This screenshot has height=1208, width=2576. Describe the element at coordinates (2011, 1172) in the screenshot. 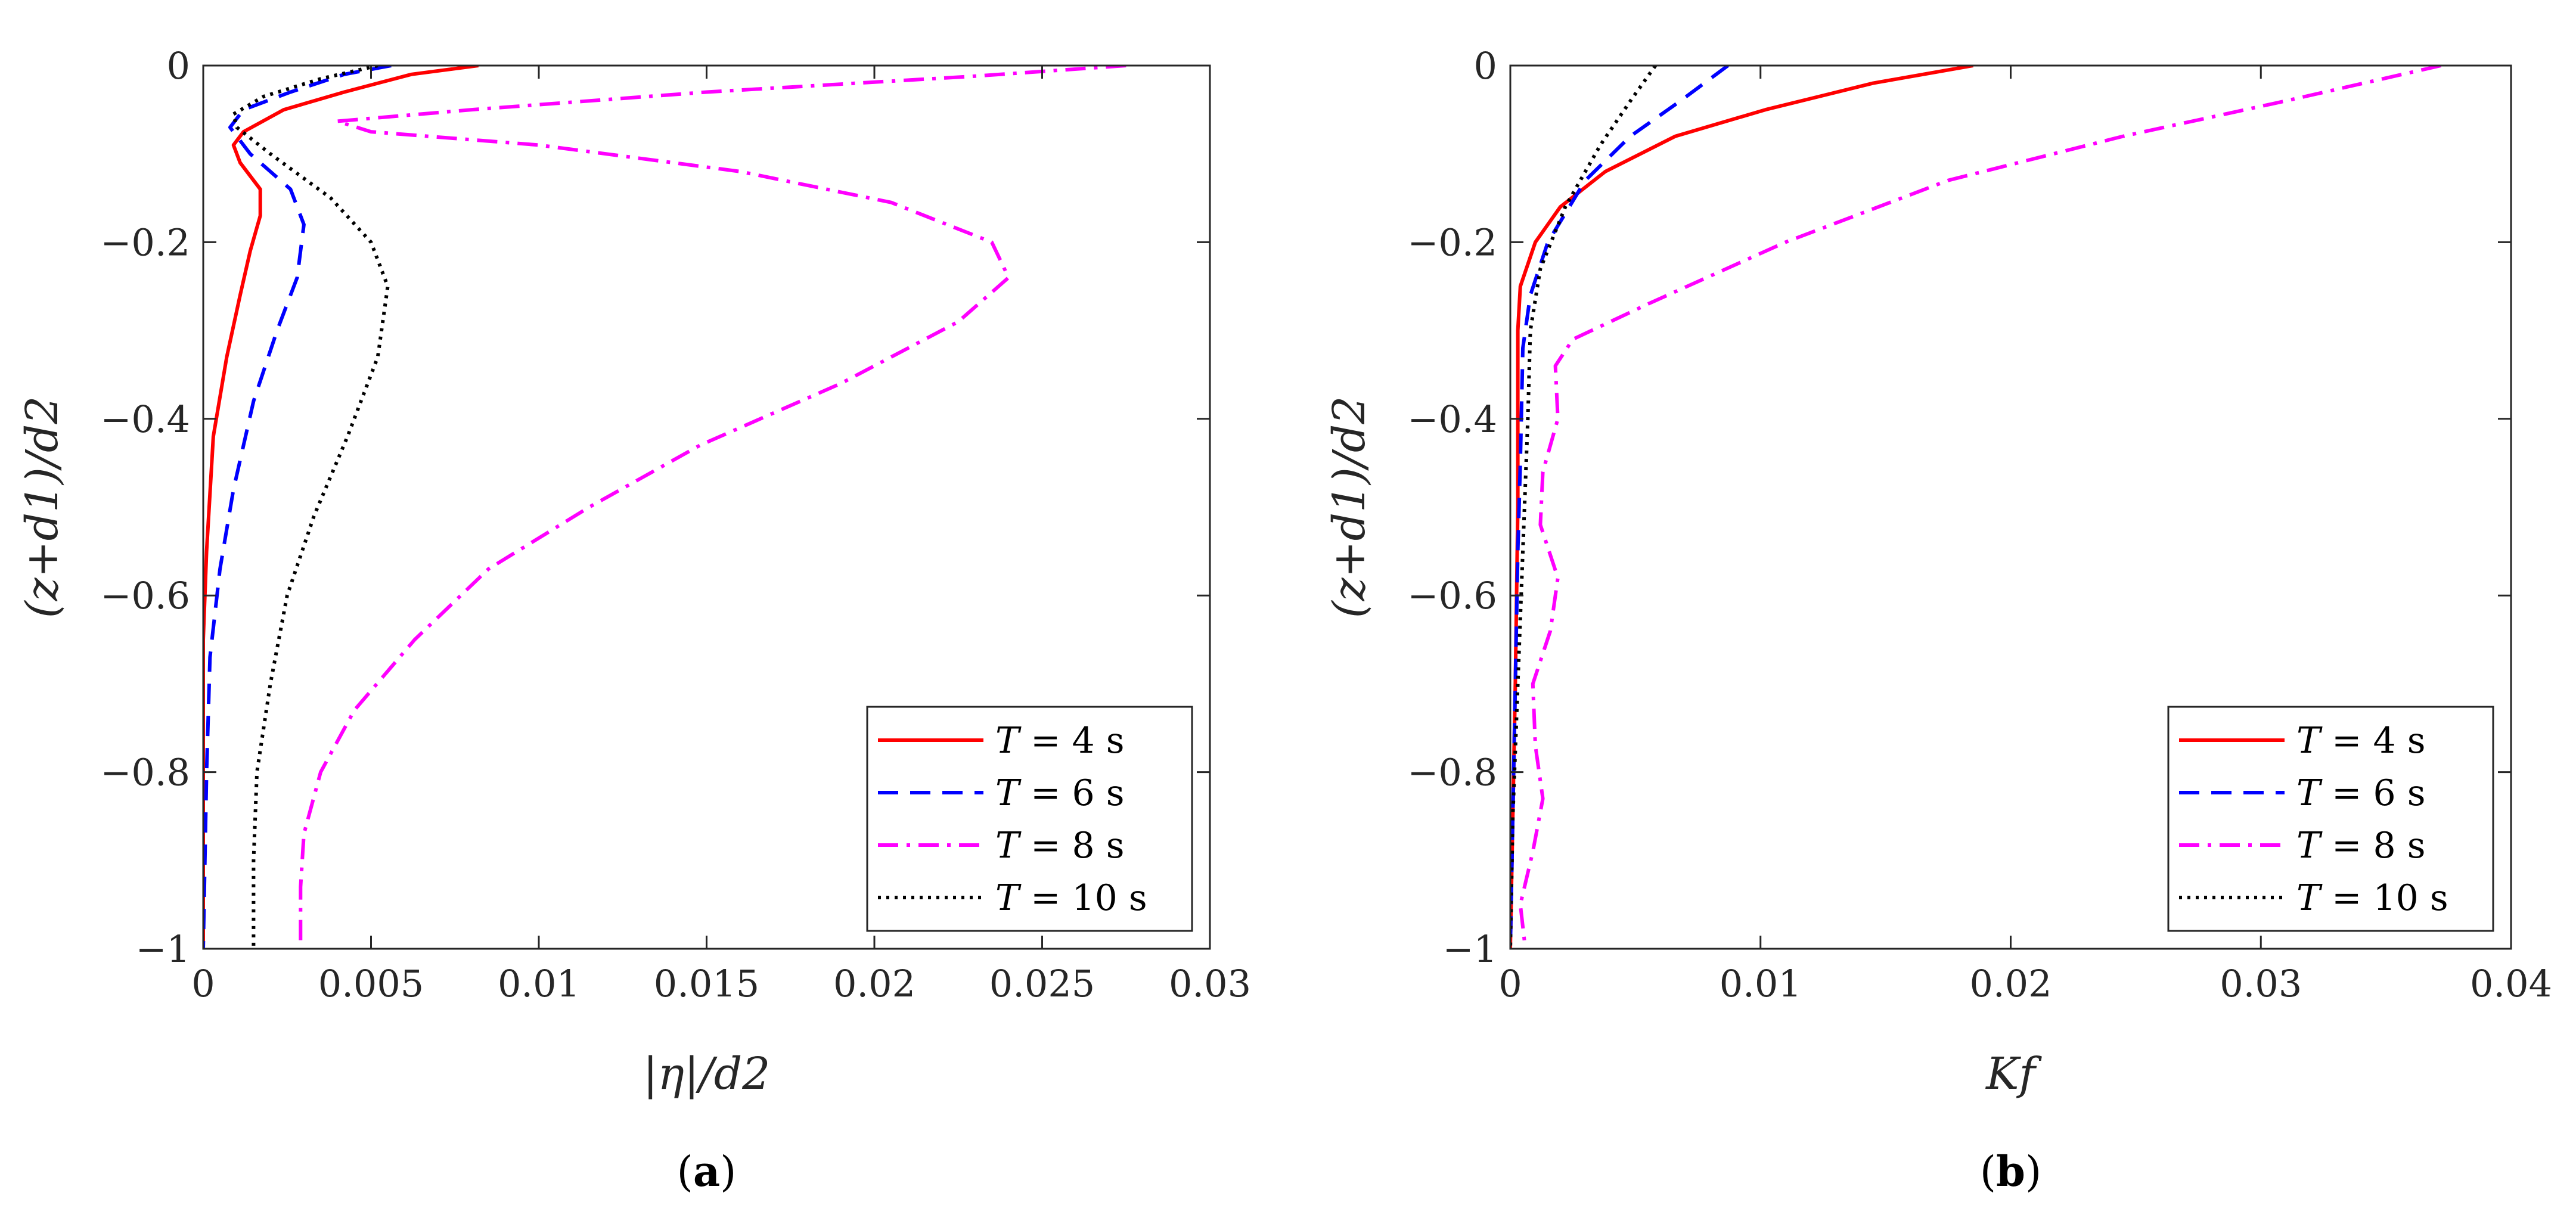

I see `chart-b-panel-label: (b)` at that location.